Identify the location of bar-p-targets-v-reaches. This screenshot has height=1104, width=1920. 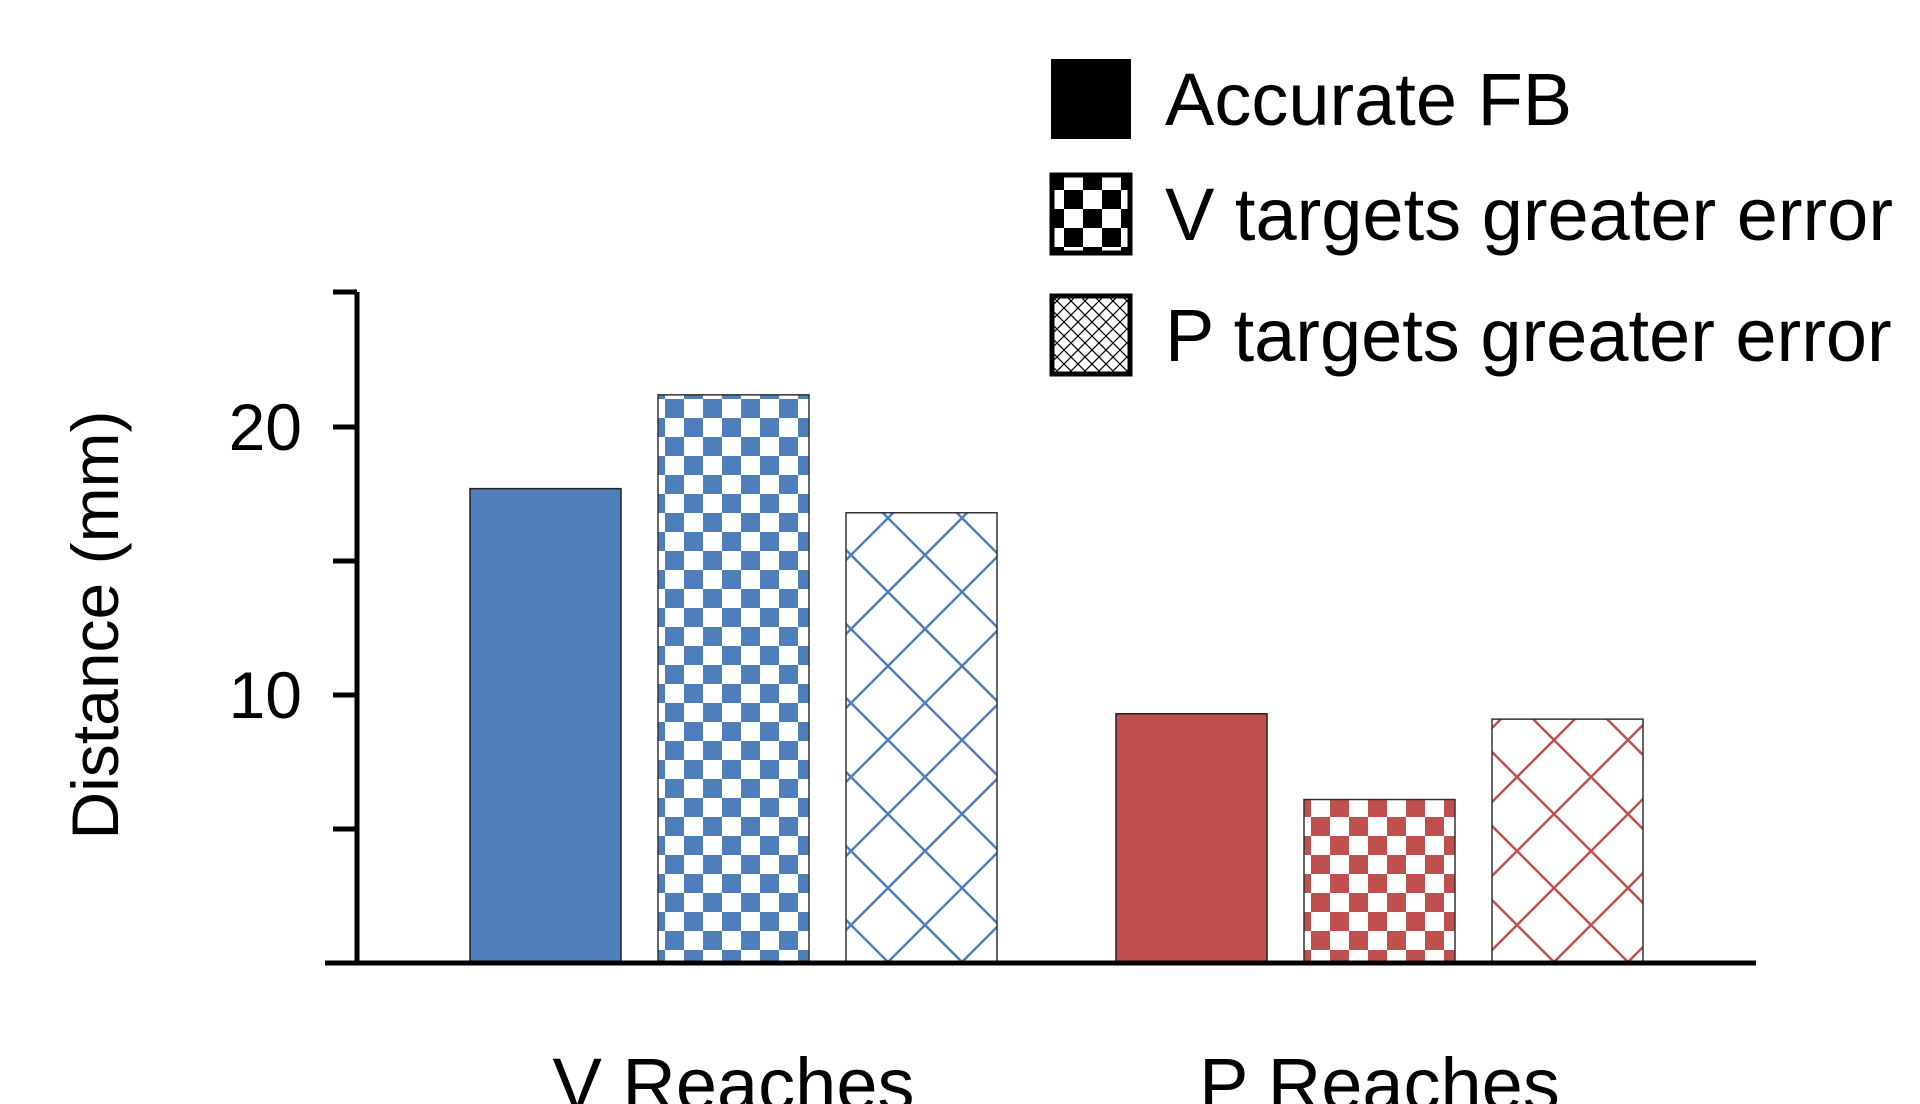
(921, 738).